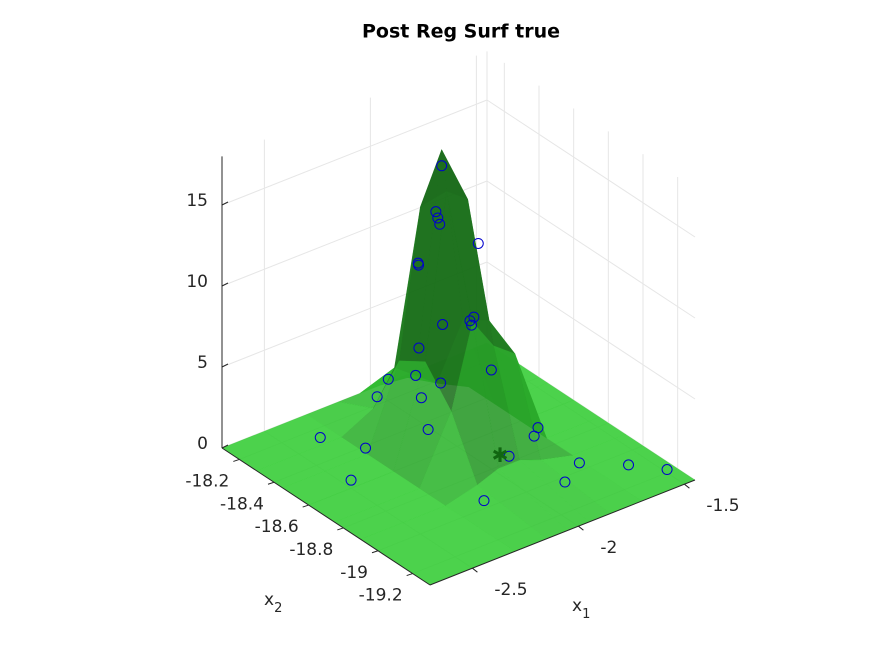 The height and width of the screenshot is (656, 891). What do you see at coordinates (277, 527) in the screenshot?
I see `y-tick-label: -18.6` at bounding box center [277, 527].